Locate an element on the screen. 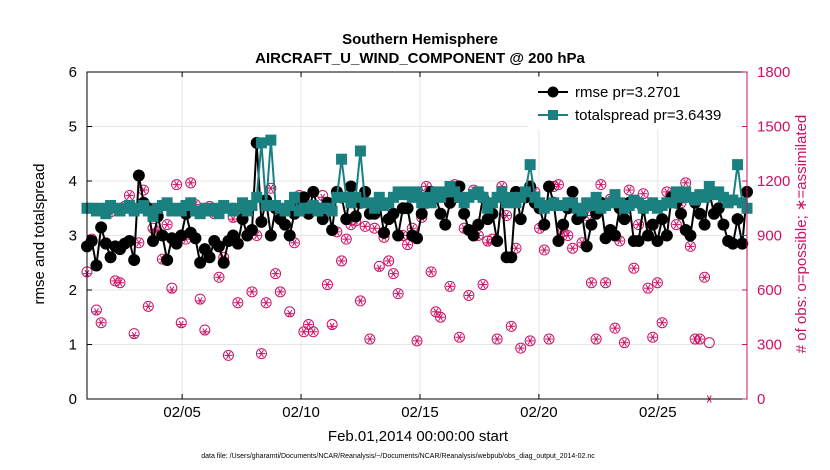  y-tick-label: 5 is located at coordinates (73, 127).